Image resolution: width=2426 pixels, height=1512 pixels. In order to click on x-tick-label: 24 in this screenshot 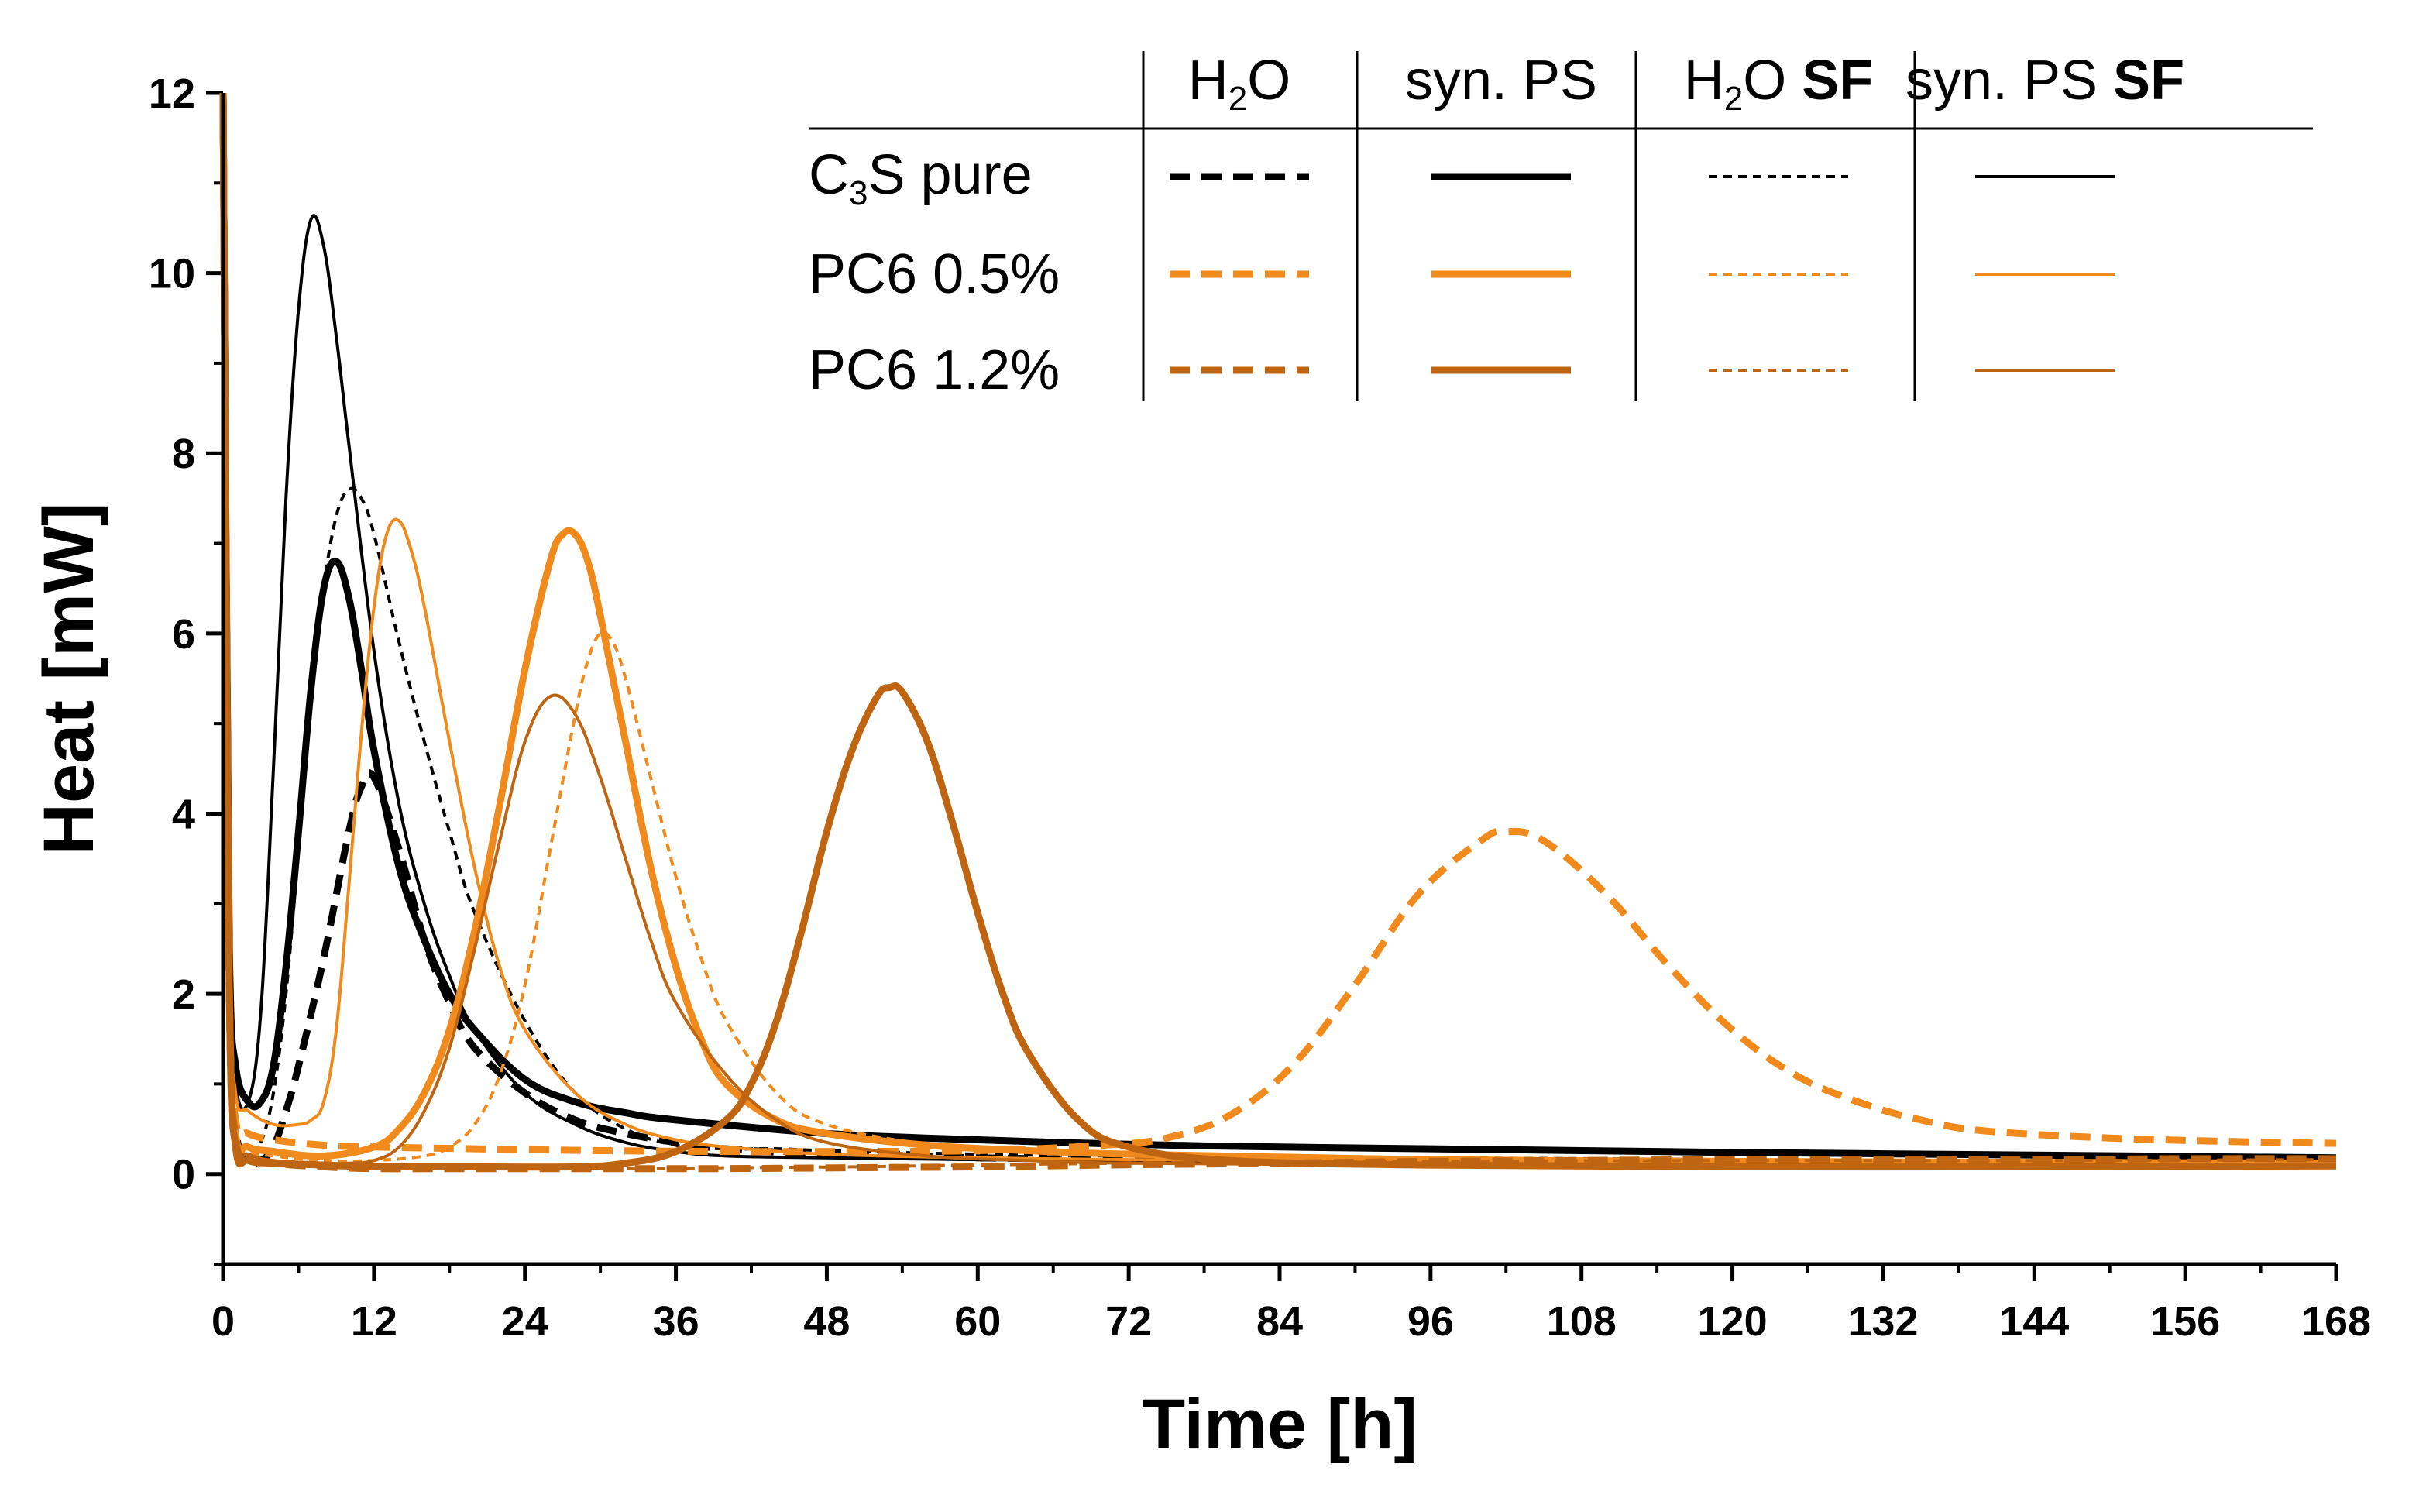, I will do `click(525, 1321)`.